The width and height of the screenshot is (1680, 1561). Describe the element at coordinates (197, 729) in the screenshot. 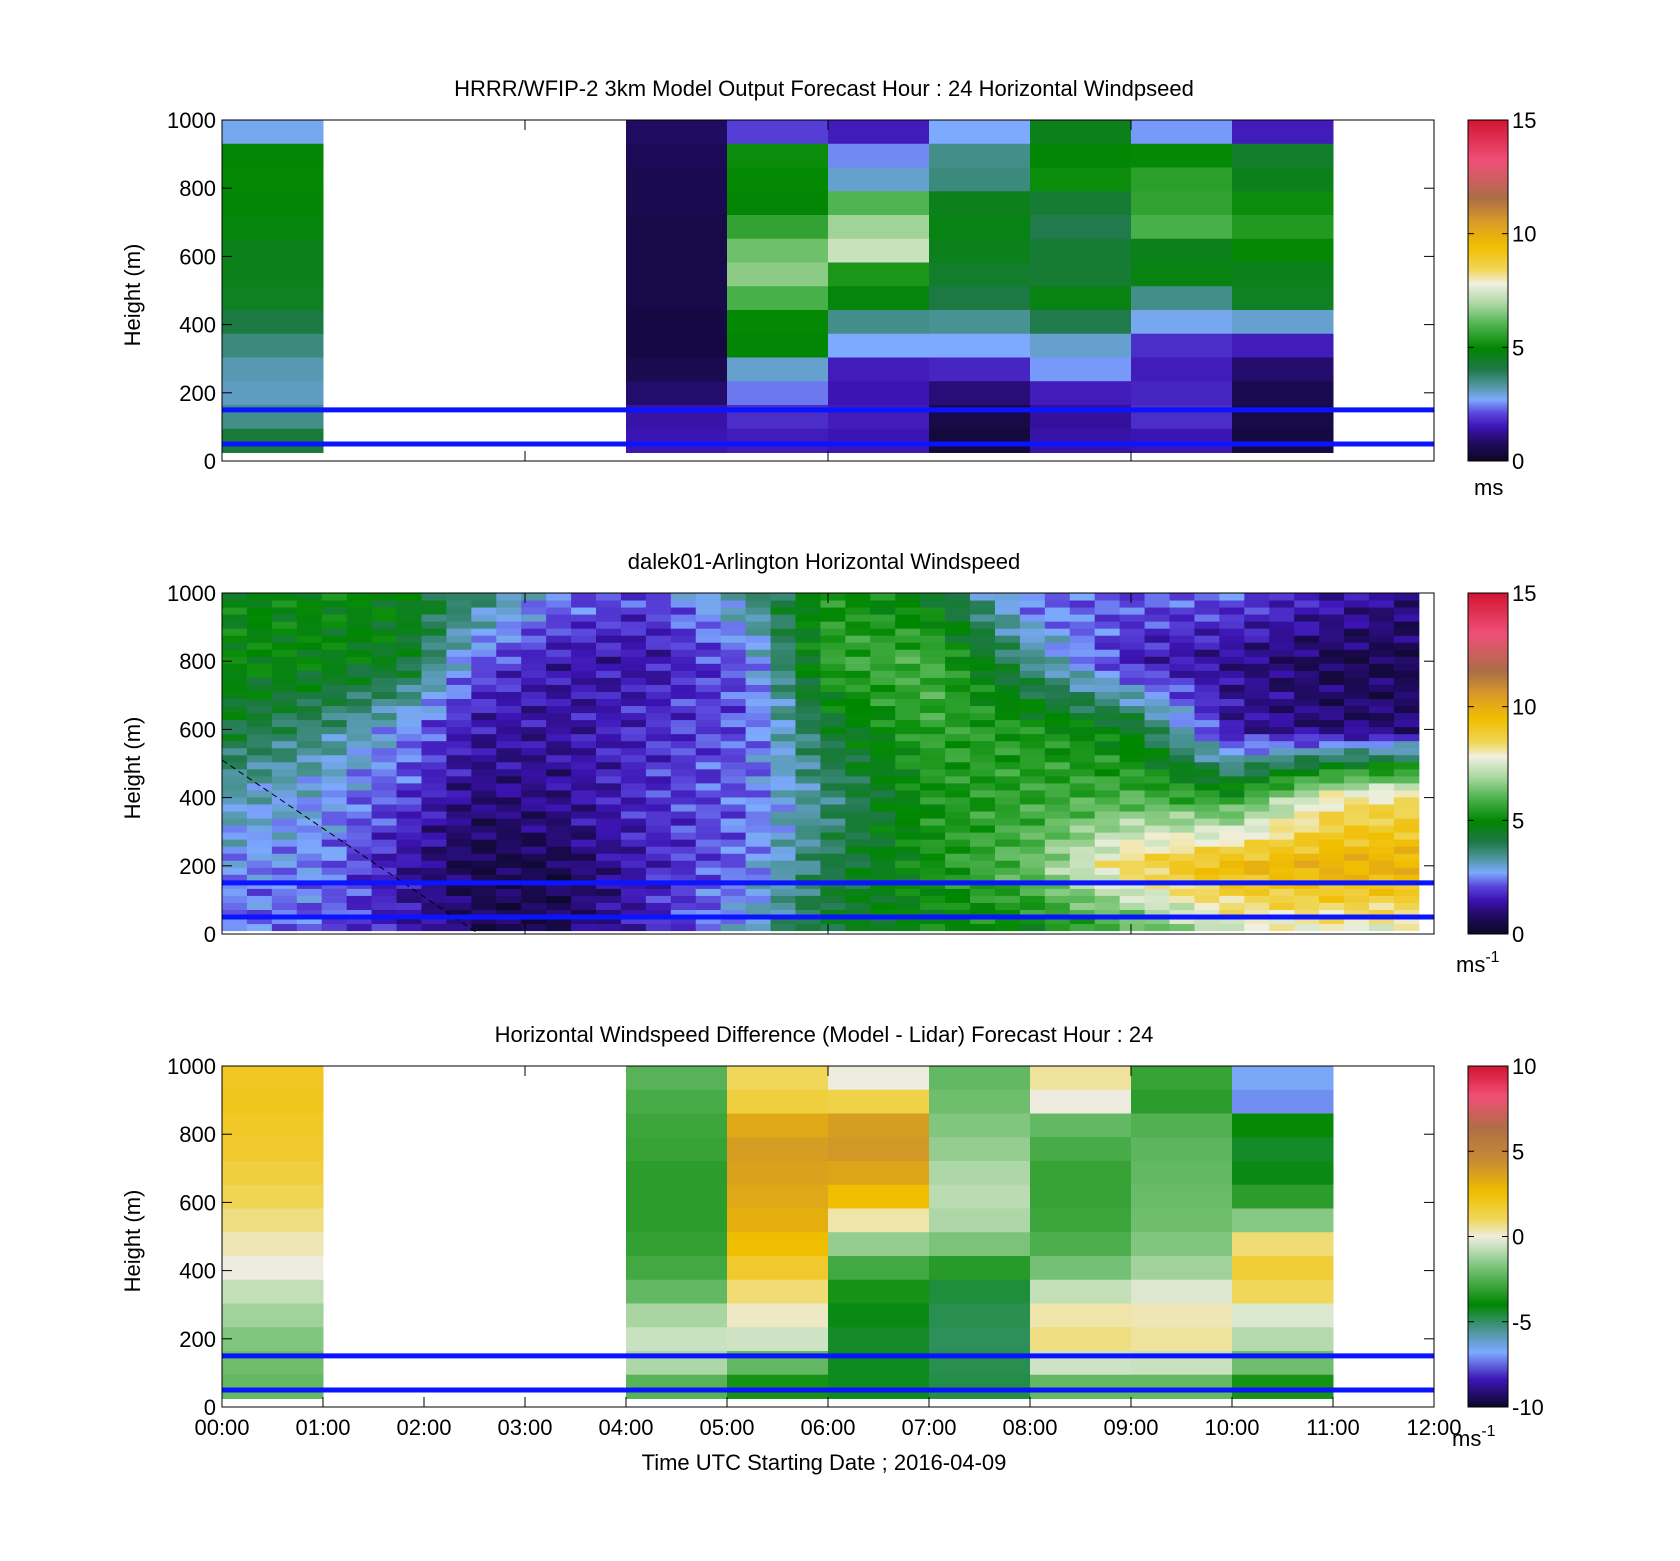

I see `y-tick-label: 600` at that location.